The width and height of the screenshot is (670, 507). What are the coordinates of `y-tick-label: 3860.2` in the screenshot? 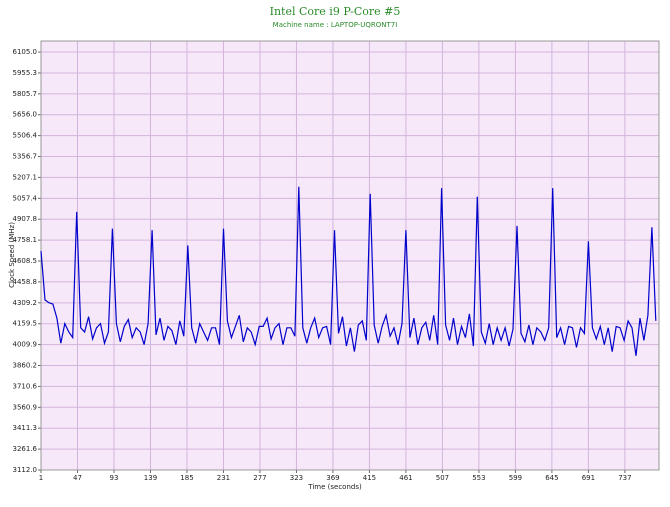 It's located at (25, 366).